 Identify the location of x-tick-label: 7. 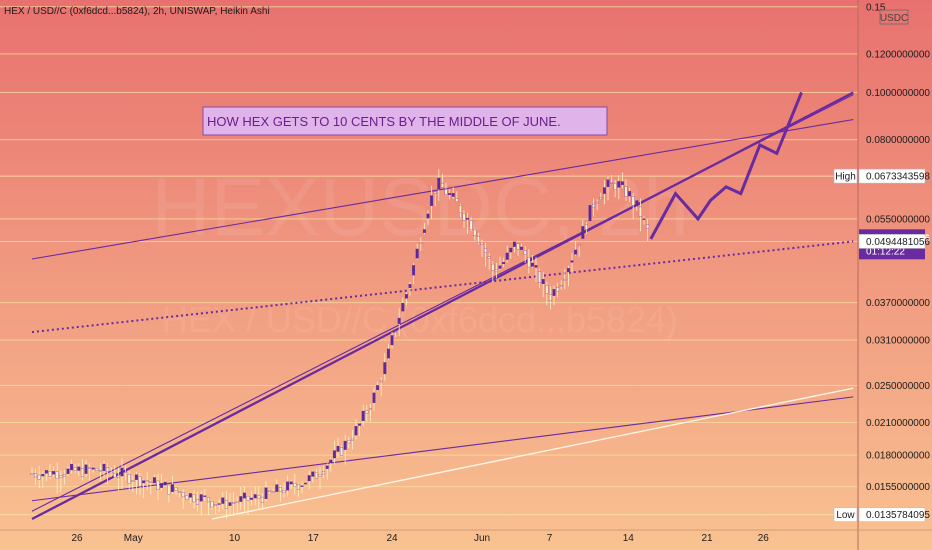
(550, 538).